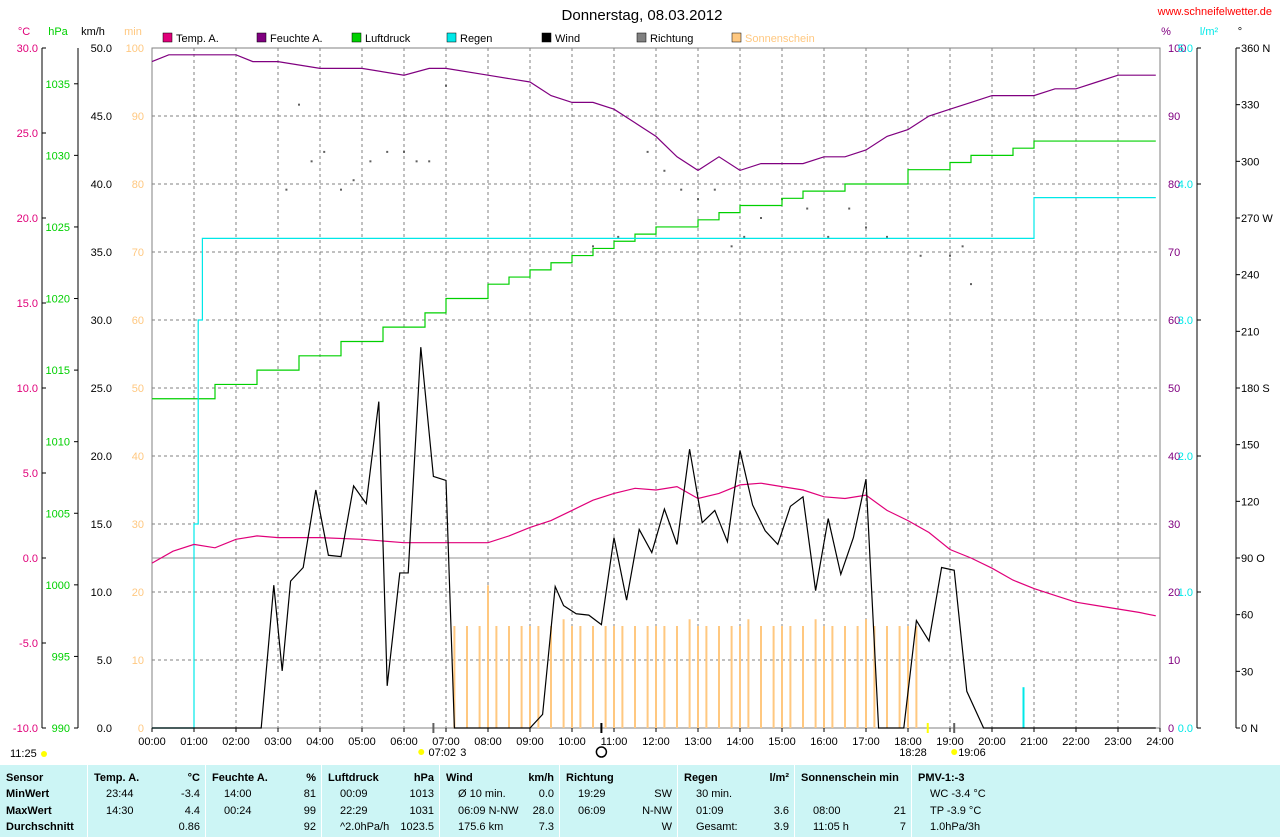  I want to click on tick-humidity: 40, so click(1174, 457).